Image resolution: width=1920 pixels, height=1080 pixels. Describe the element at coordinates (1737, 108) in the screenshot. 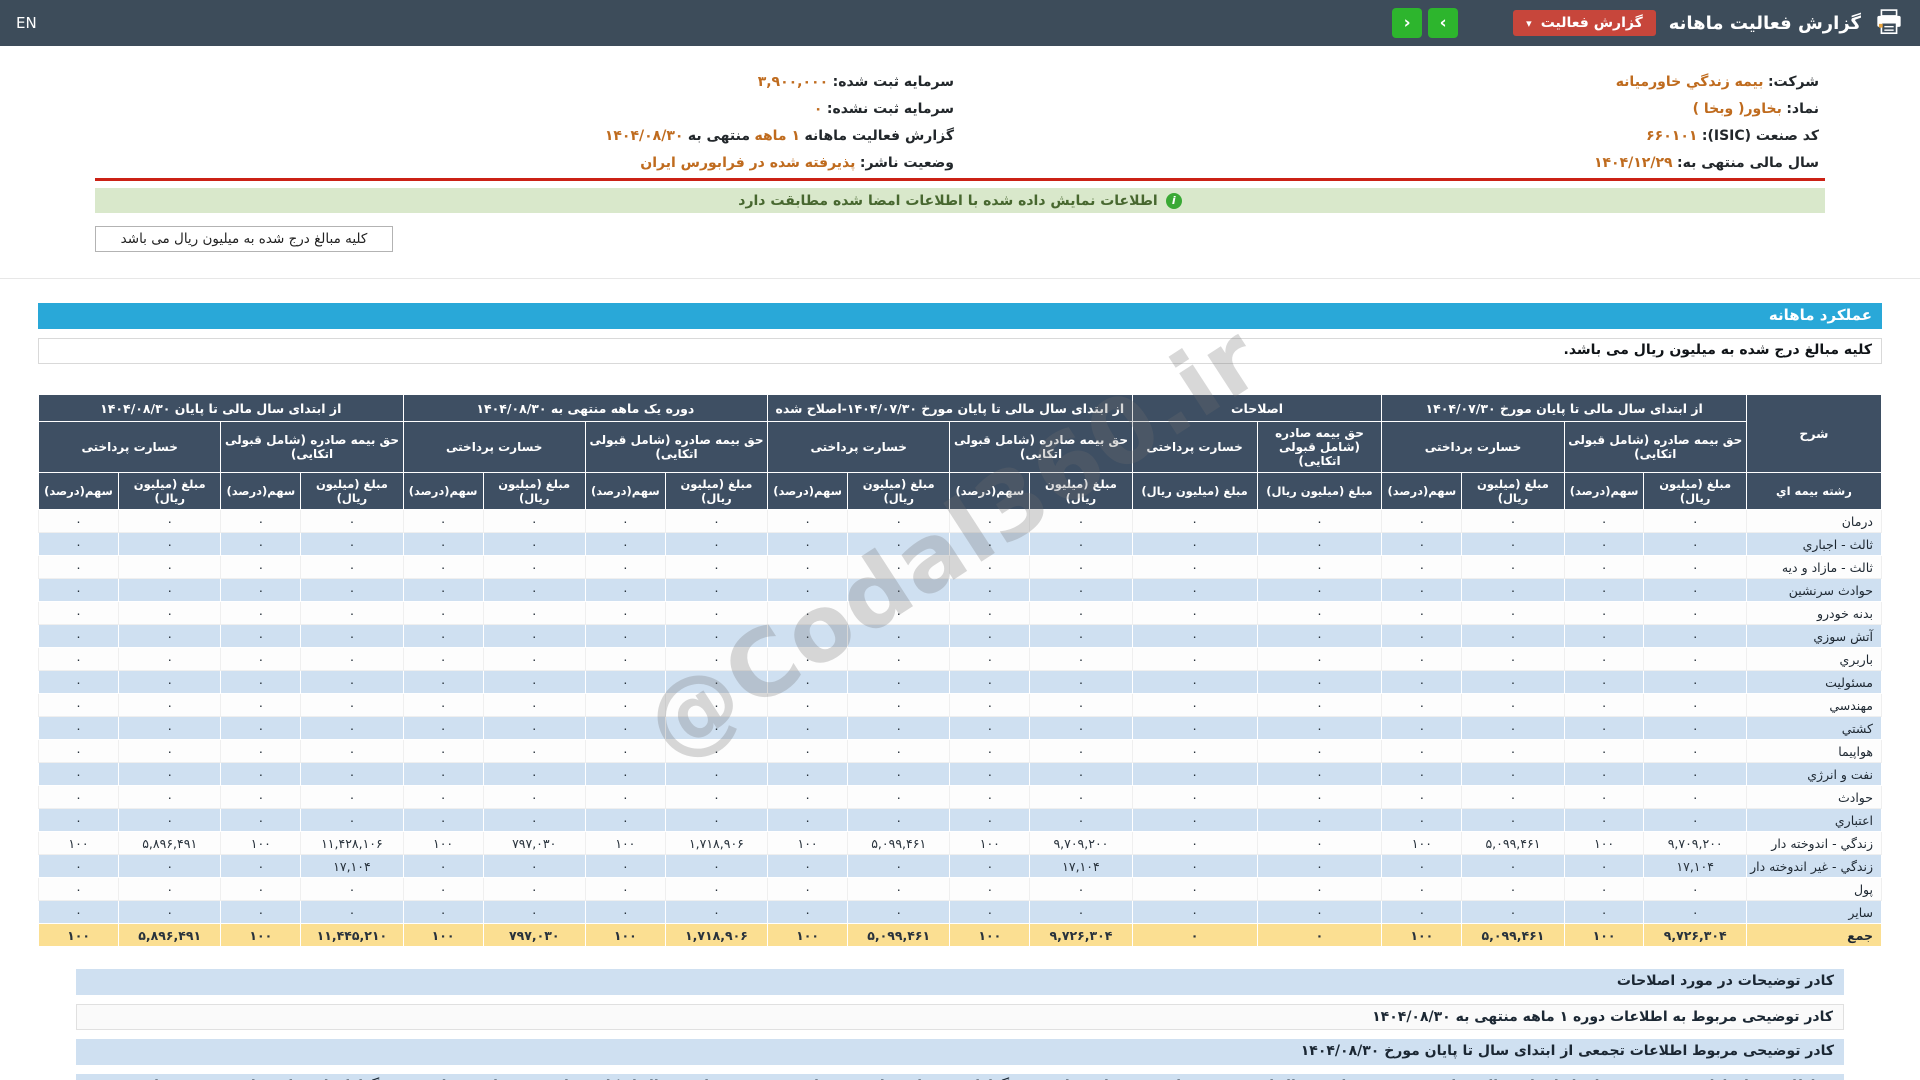

I see `field-value: بخاور( وبخا )` at that location.